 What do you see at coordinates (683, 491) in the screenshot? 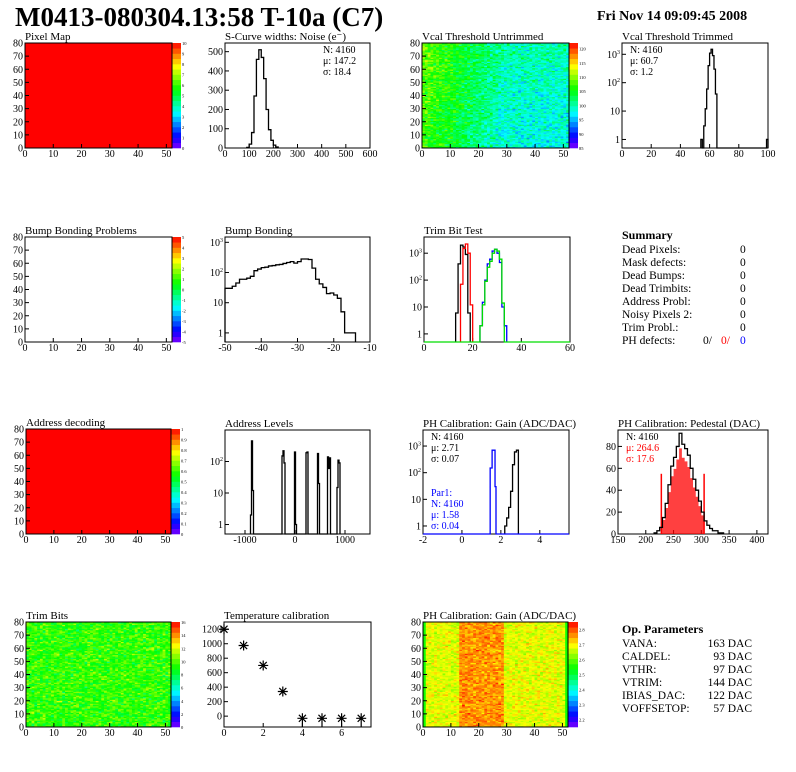
I see `filled-histogram` at bounding box center [683, 491].